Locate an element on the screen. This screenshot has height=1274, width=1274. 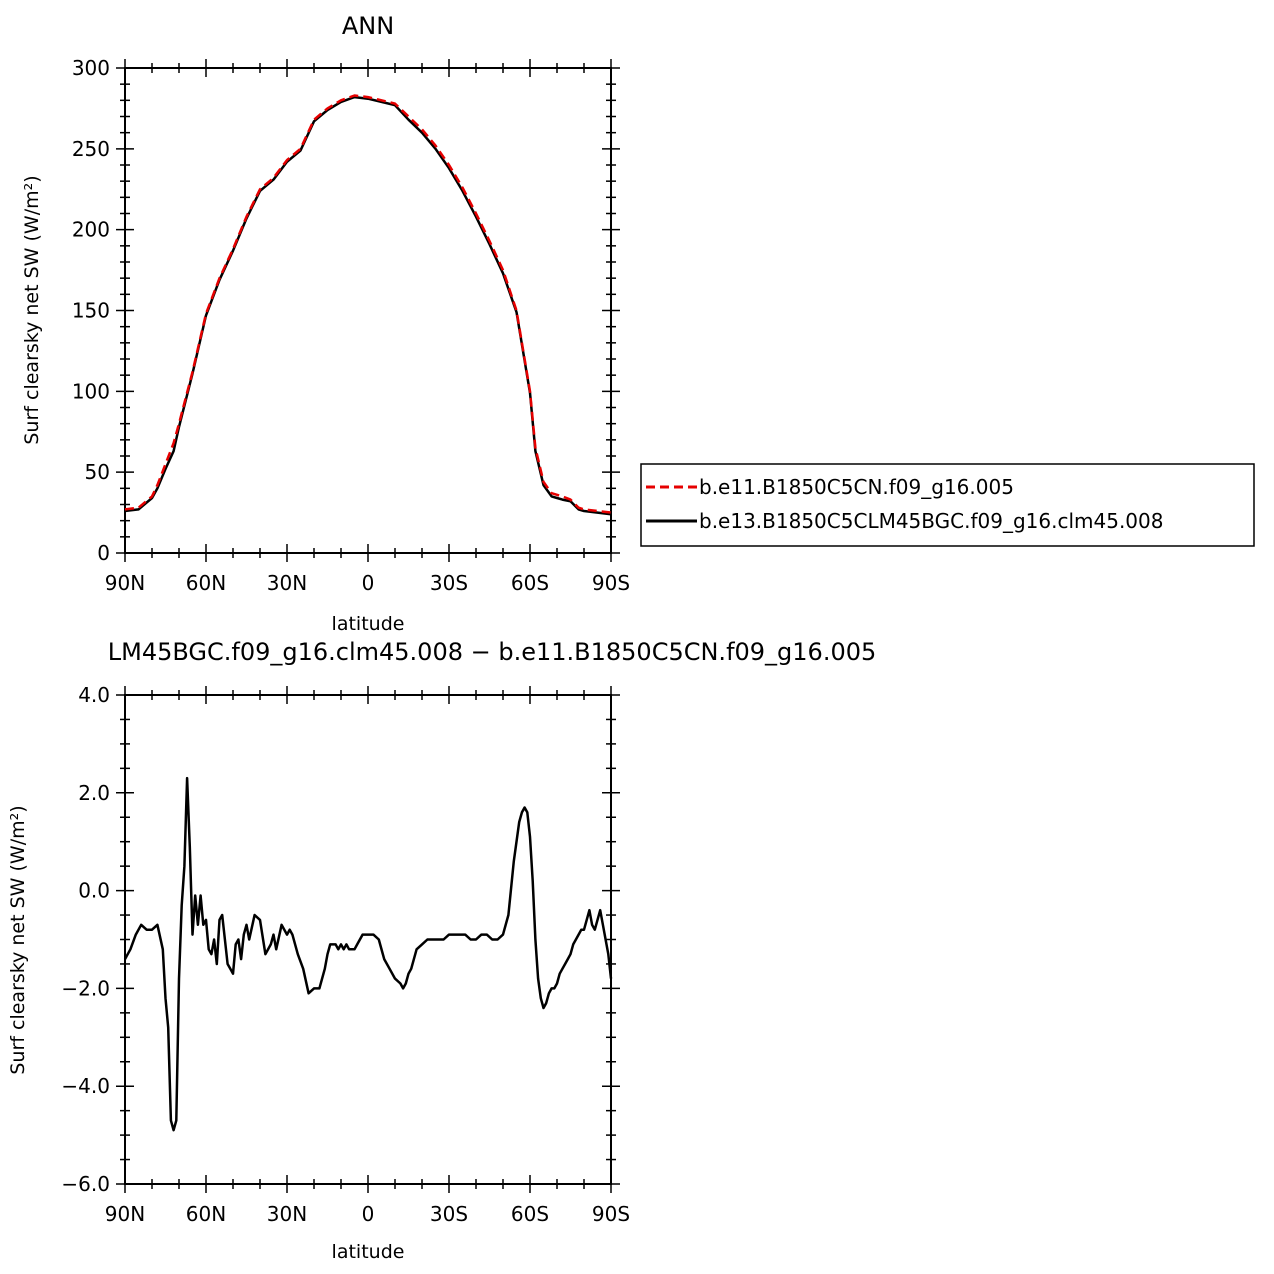
top-x-tick-label: 30S is located at coordinates (449, 583).